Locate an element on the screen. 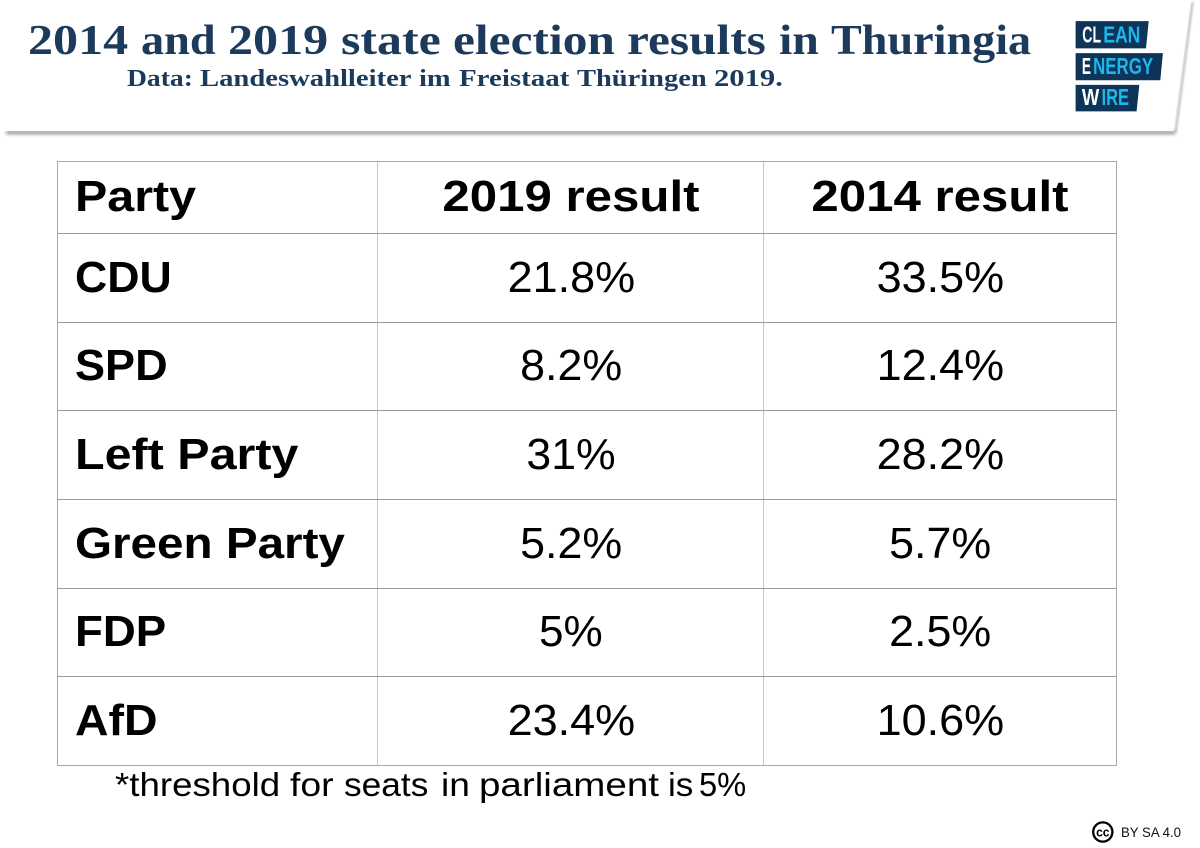  svg-text: E is located at coordinates (1086, 66).